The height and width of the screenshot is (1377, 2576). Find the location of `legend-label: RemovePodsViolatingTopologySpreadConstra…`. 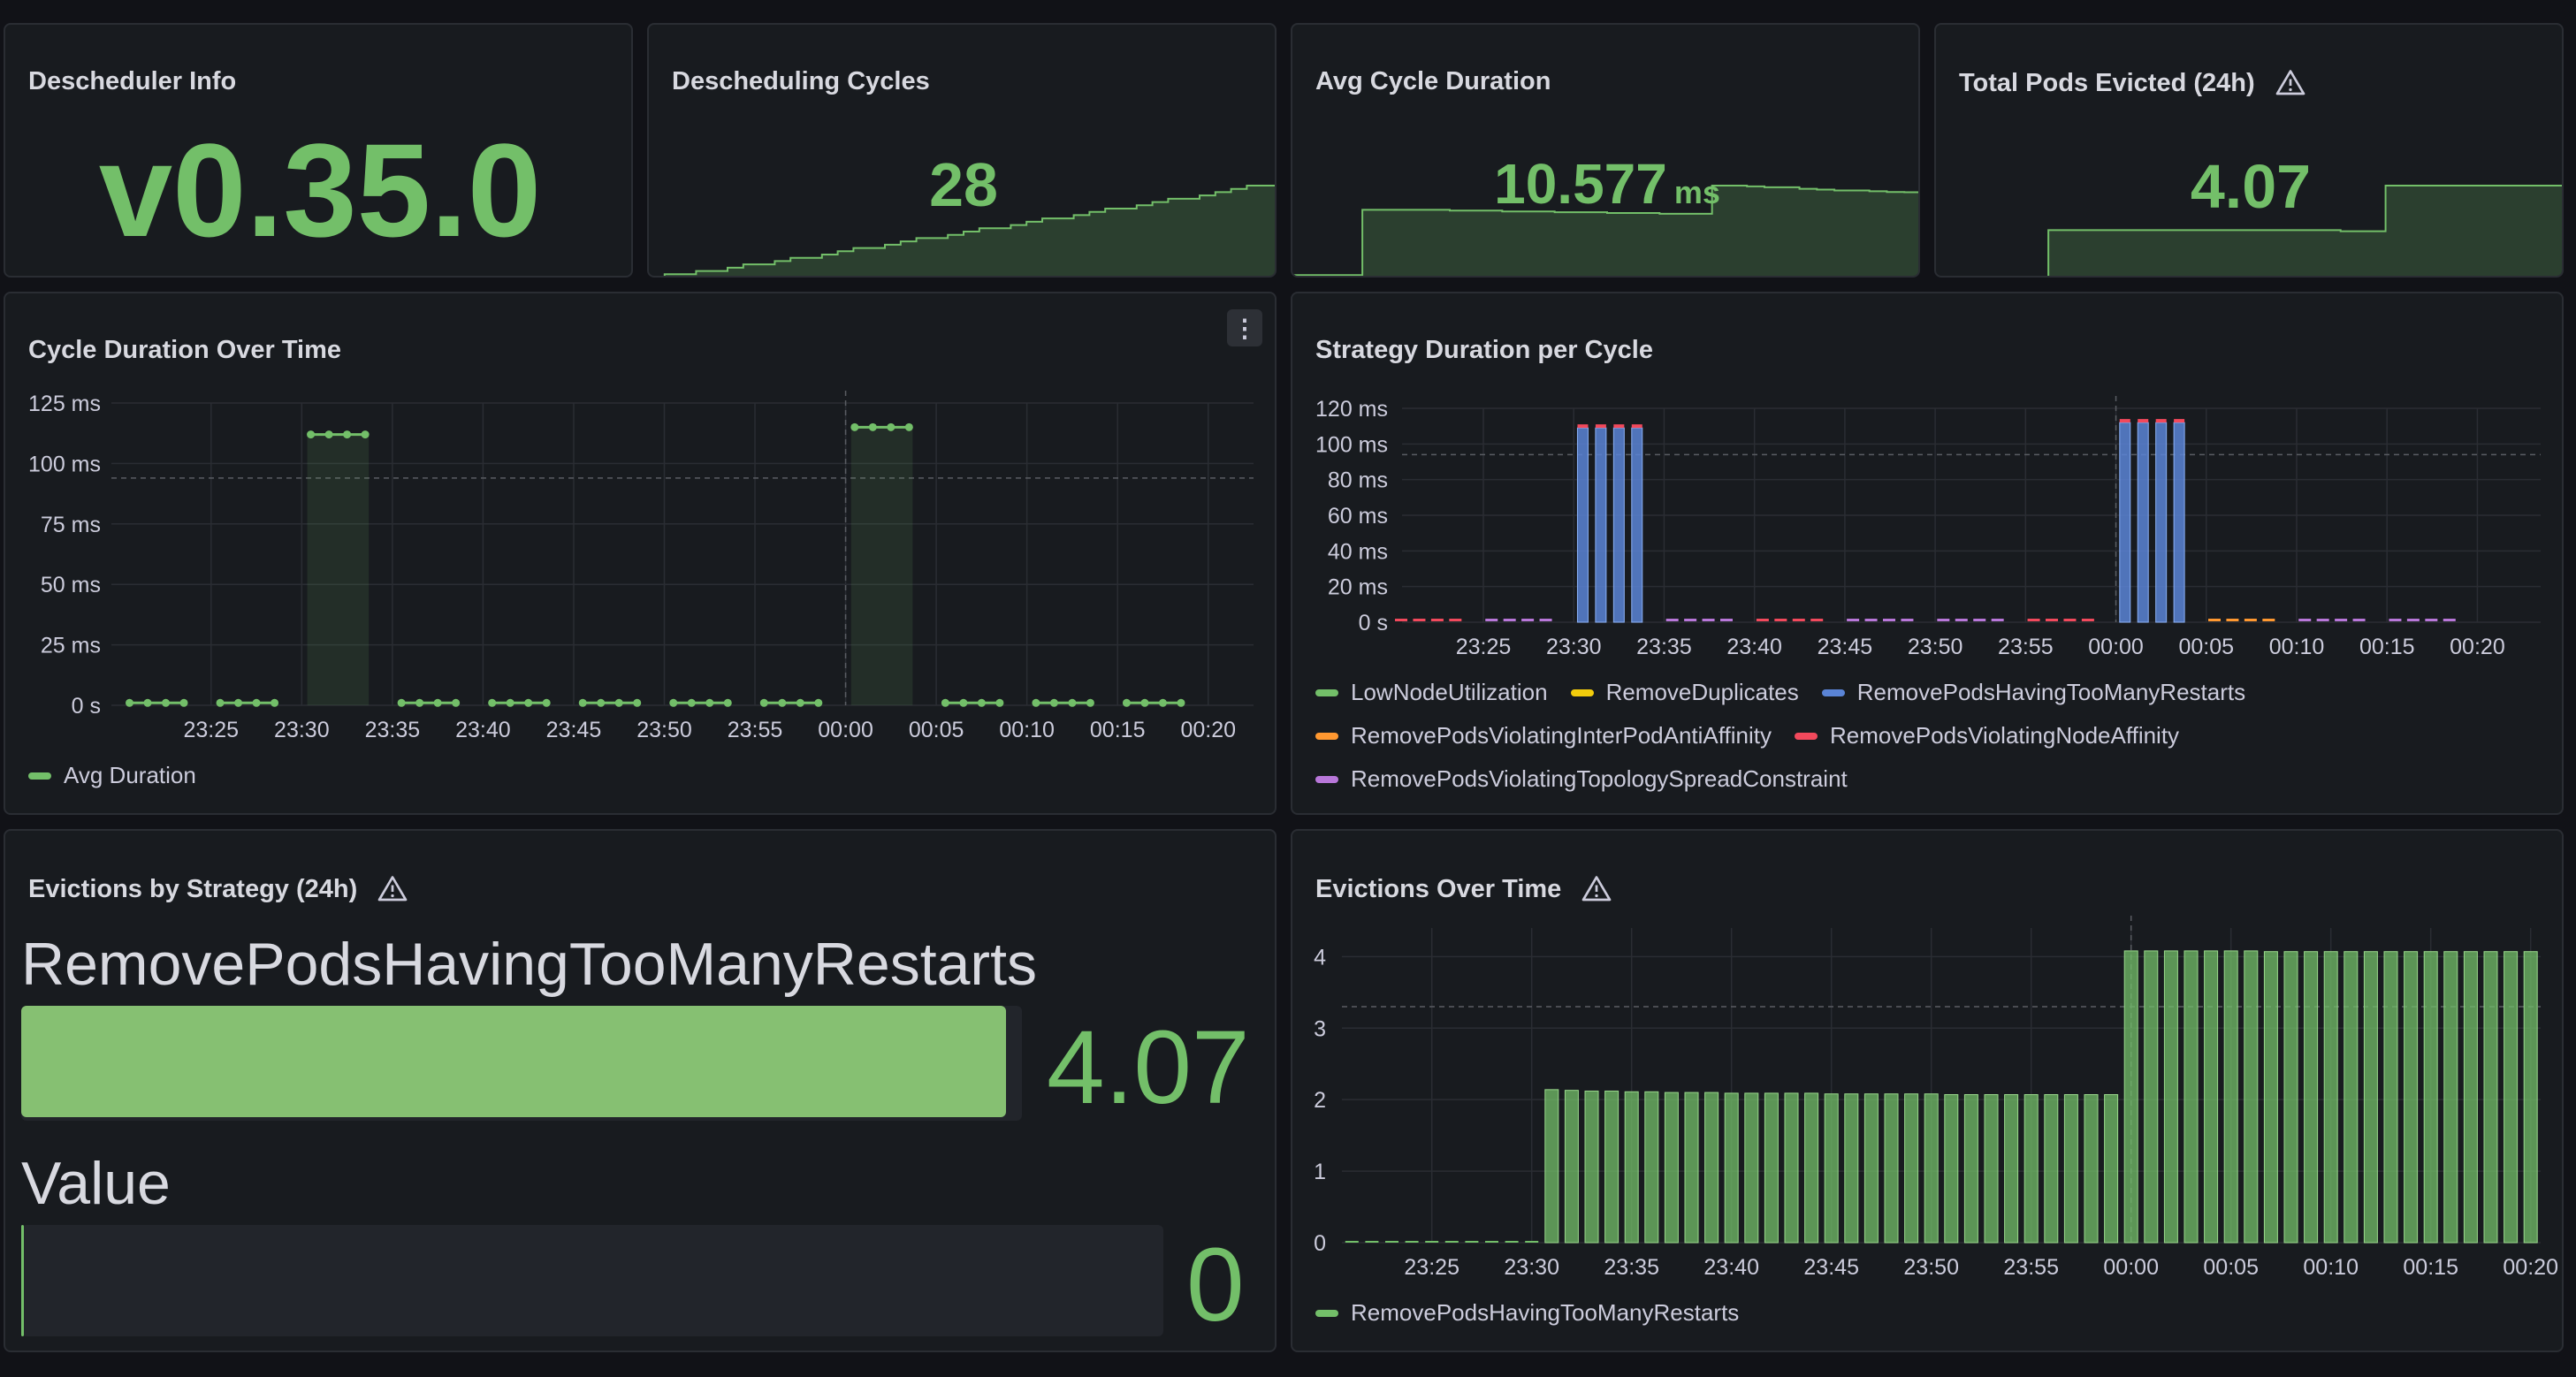

legend-label: RemovePodsViolatingTopologySpreadConstra… is located at coordinates (1599, 778).